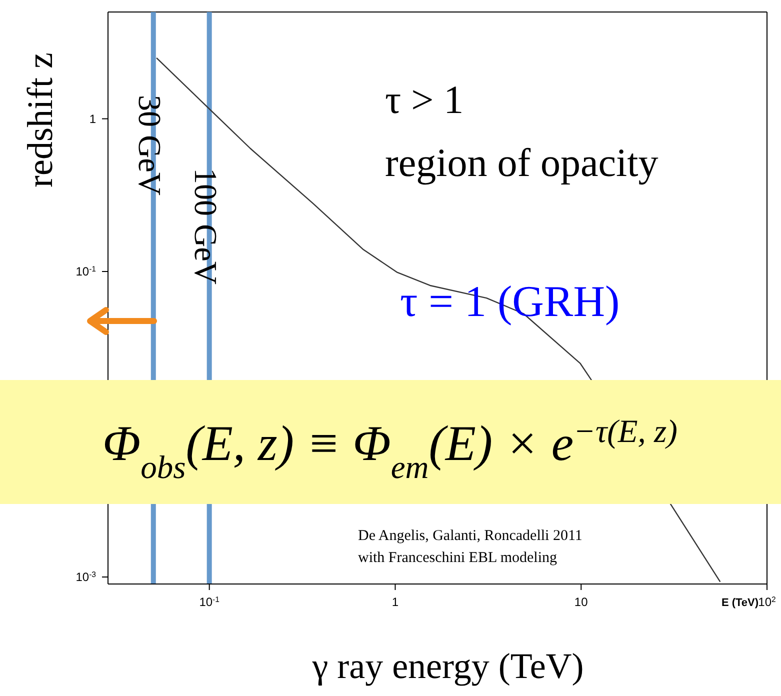  I want to click on annotation: De Angelis, Galanti, Roncadelli 2011, so click(470, 536).